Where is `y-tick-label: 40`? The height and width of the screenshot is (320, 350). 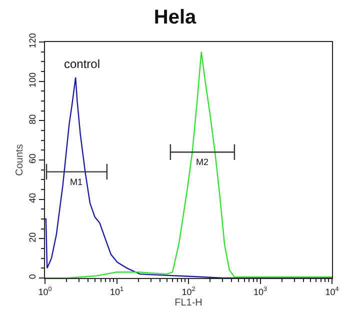 y-tick-label: 40 is located at coordinates (32, 197).